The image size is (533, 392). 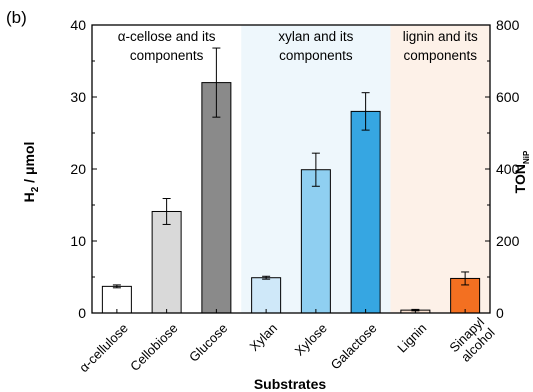 I want to click on y-tick-label-1: 0, so click(x=82, y=313).